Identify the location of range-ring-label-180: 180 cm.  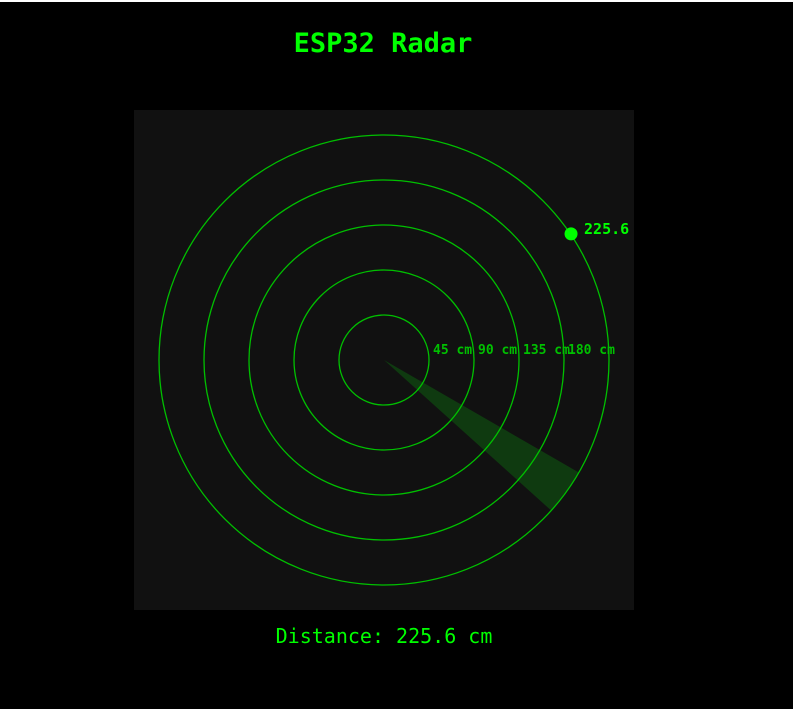
(591, 350).